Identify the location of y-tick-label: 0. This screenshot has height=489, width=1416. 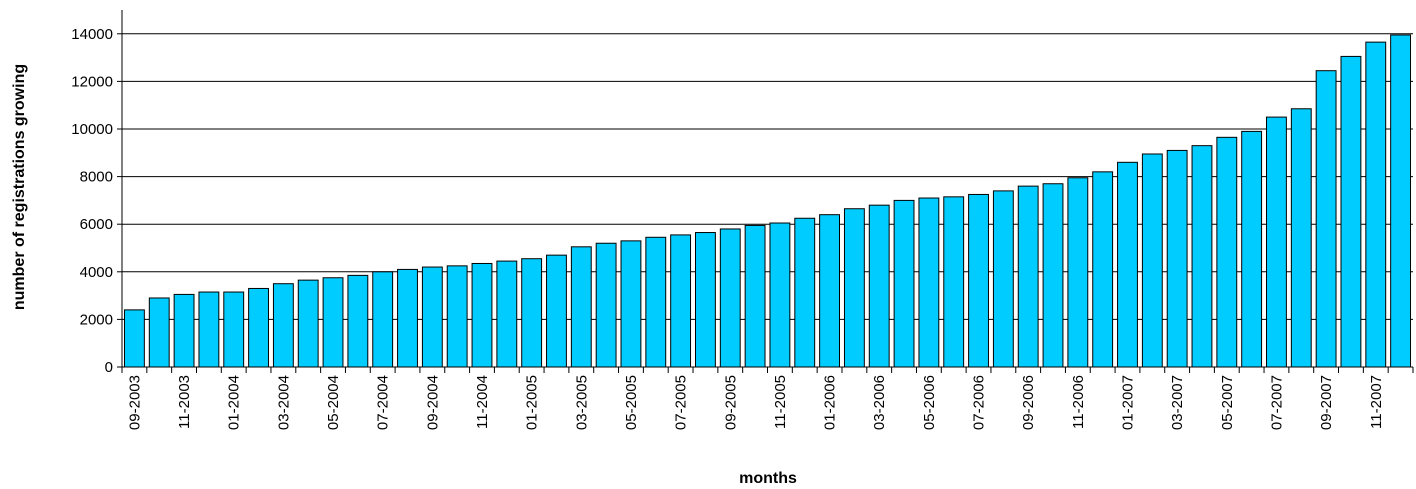
(109, 367).